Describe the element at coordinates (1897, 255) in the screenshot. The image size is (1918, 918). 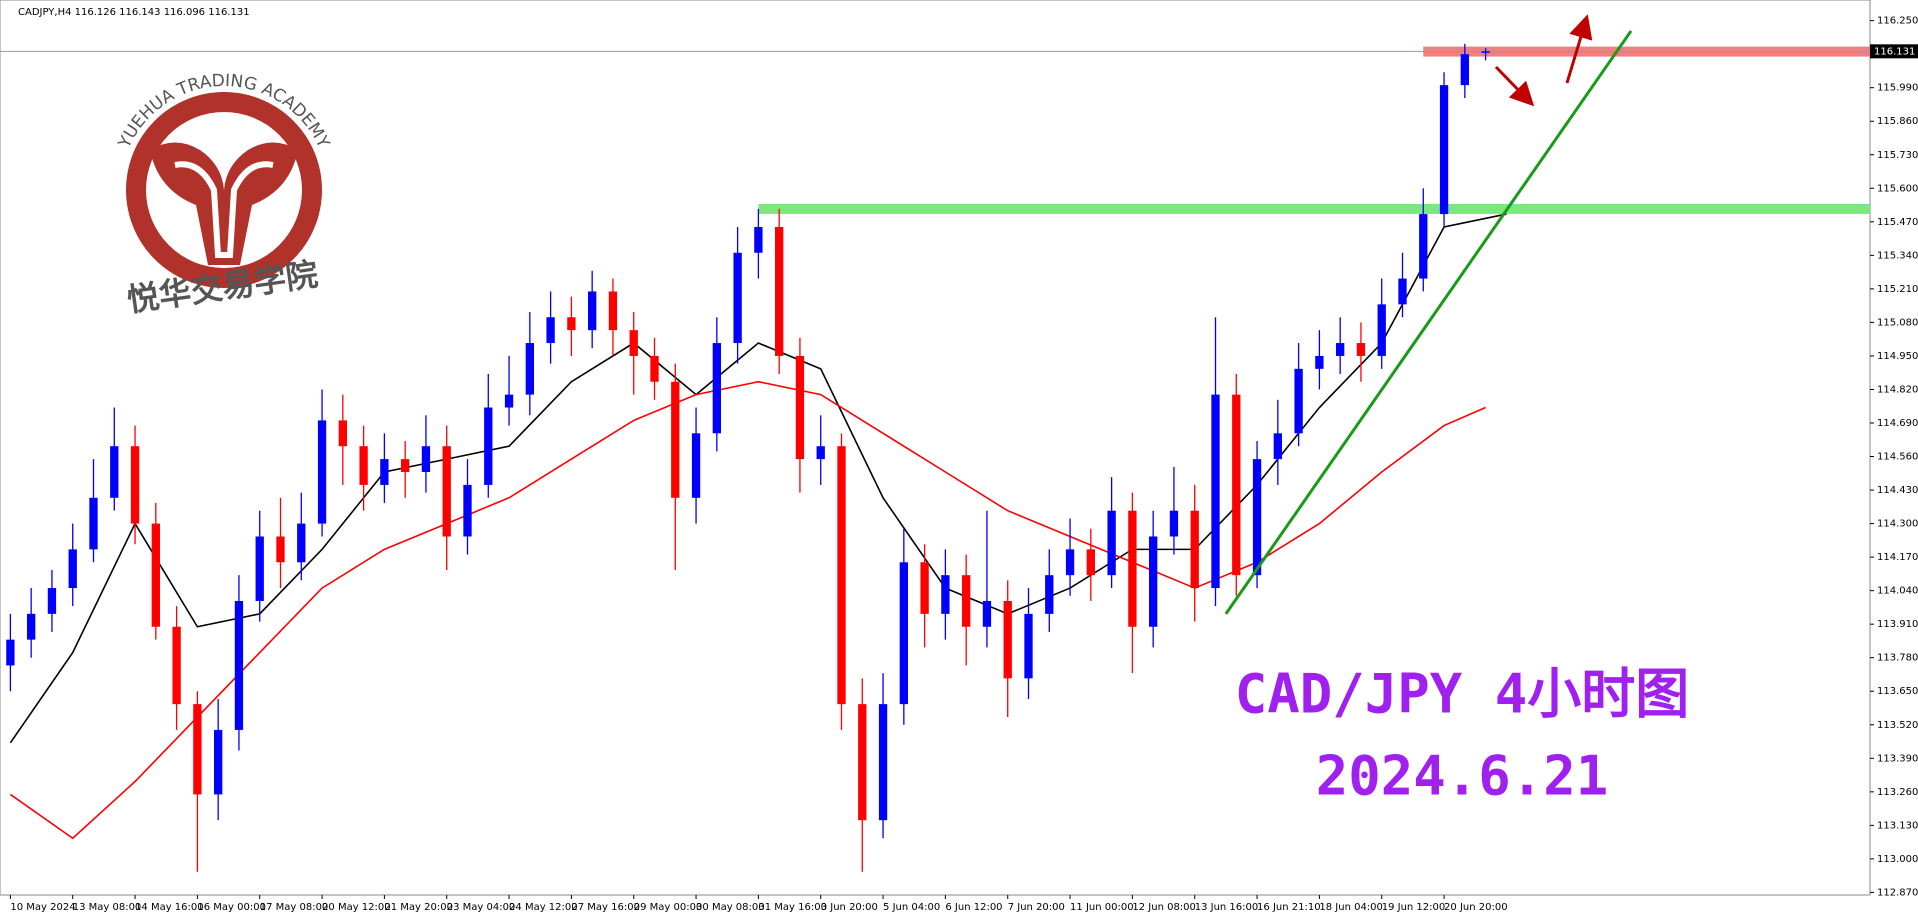
I see `y-tick-label: 115.340` at that location.